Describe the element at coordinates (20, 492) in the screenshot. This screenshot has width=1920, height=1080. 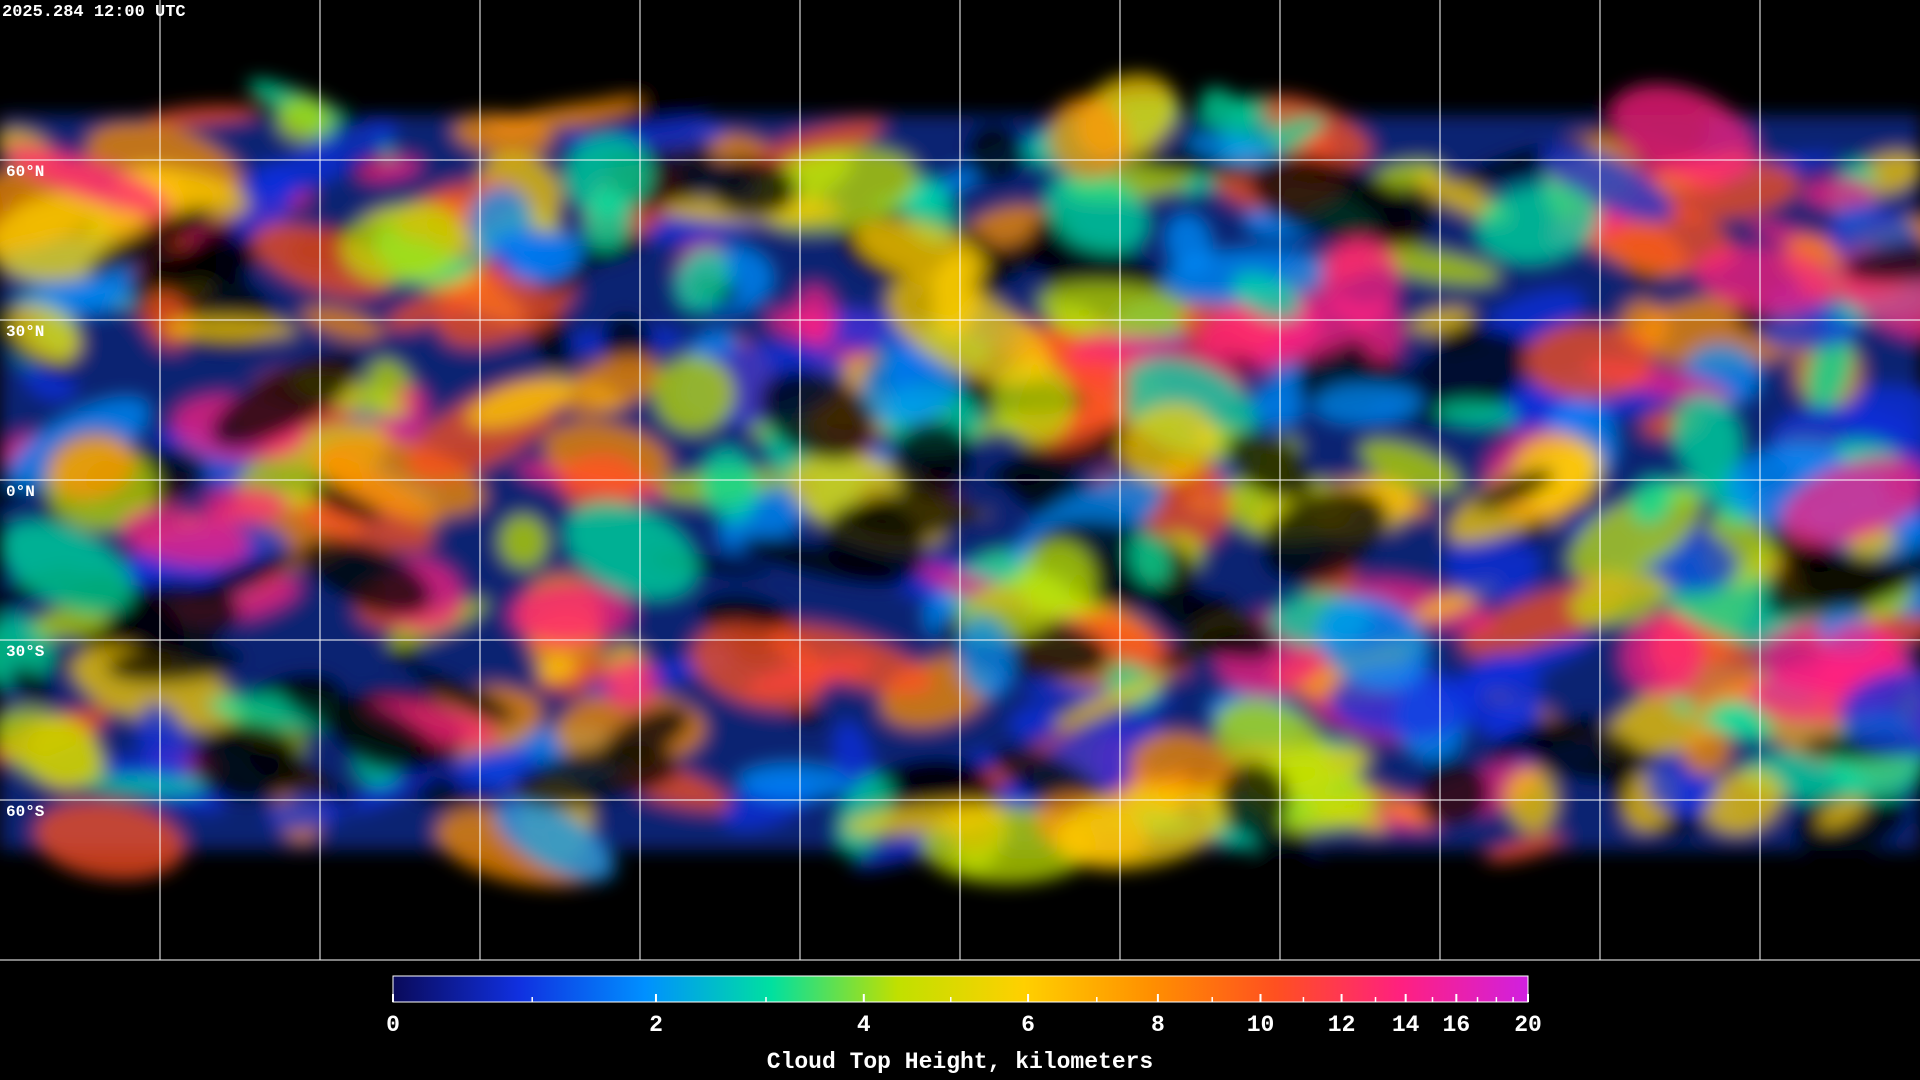
I see `latitude-label: 0°N` at that location.